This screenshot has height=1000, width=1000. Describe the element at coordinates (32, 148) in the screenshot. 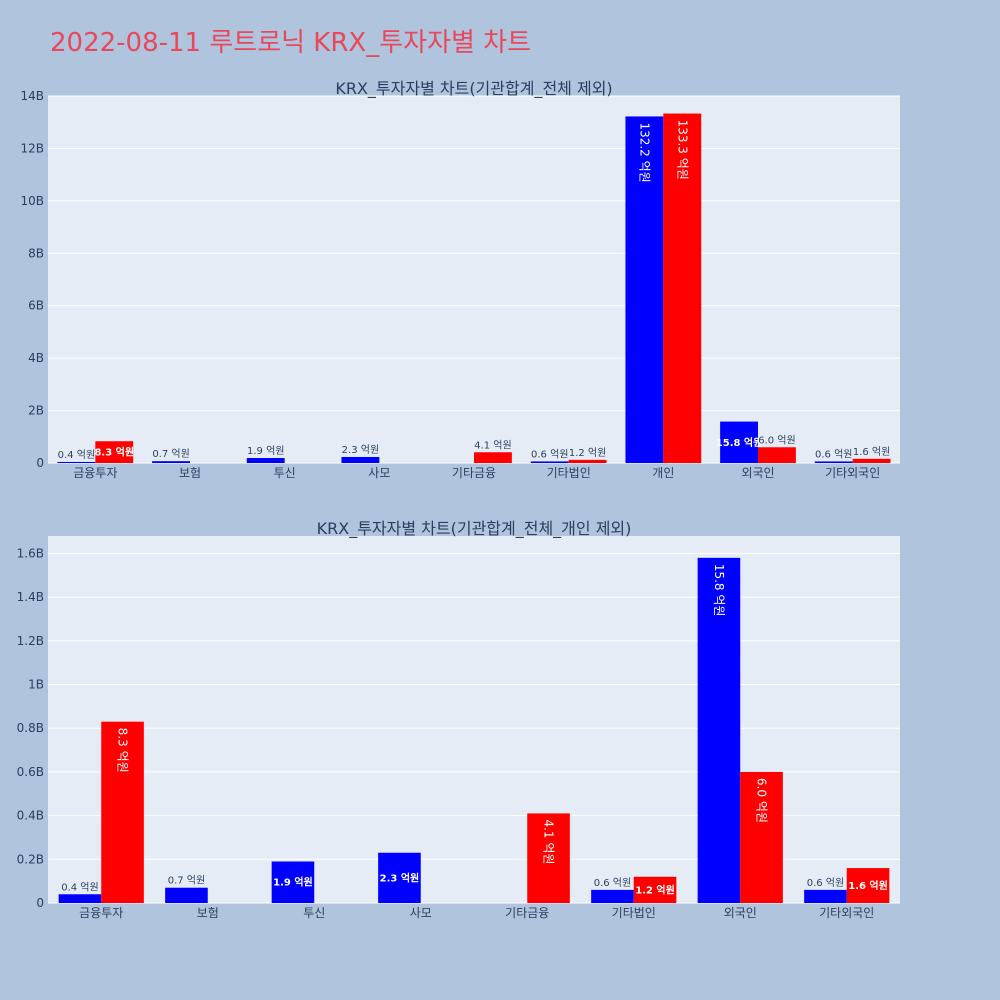

I see `y-tick-label: 12B` at that location.